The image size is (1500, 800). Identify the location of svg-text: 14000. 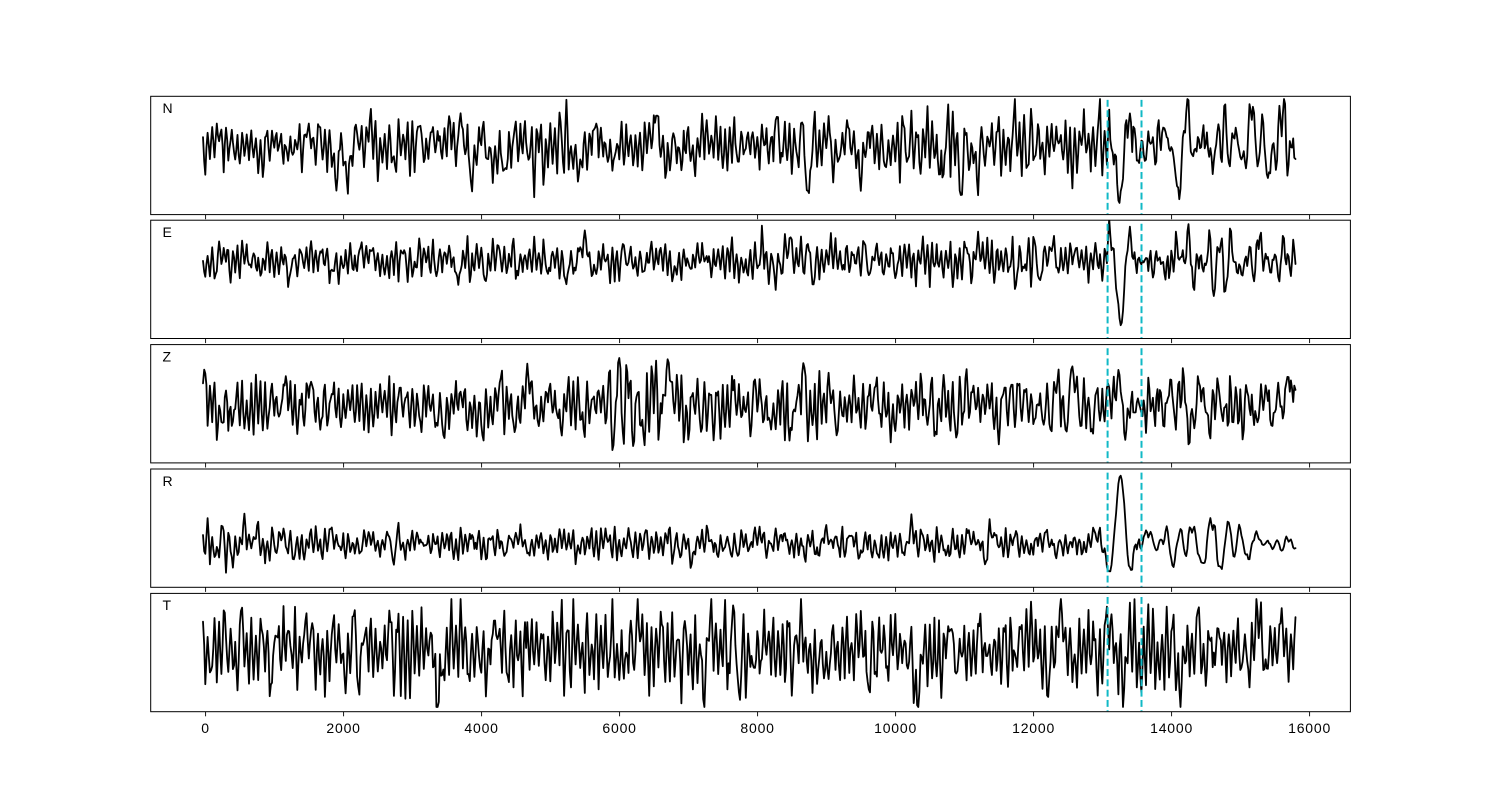
(1171, 728).